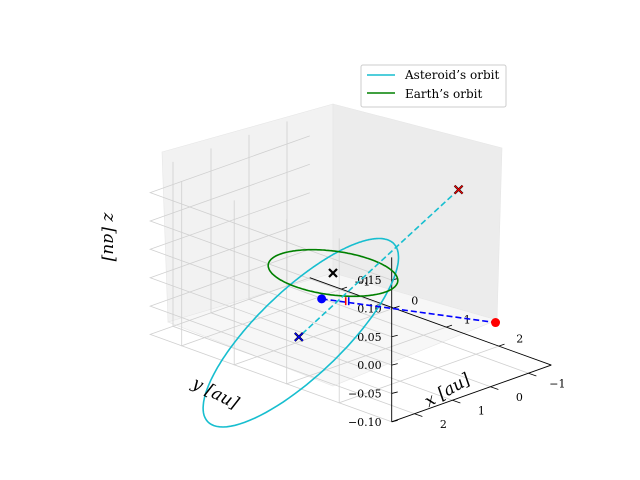 This screenshot has width=640, height=480. I want to click on x-axis-line, so click(430, 321).